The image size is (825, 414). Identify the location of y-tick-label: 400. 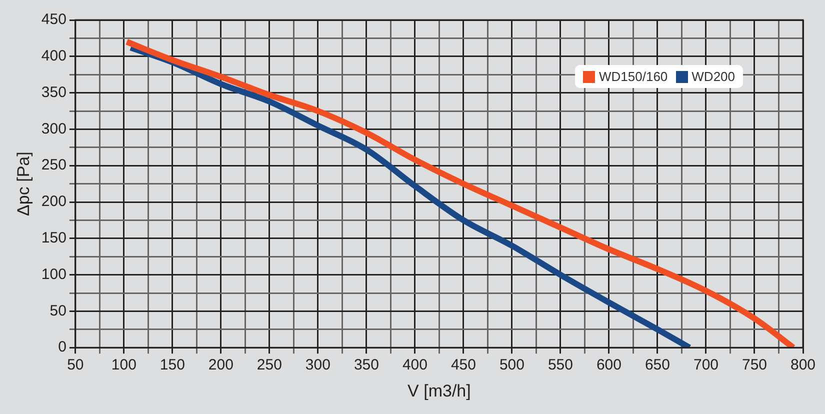
(53, 56).